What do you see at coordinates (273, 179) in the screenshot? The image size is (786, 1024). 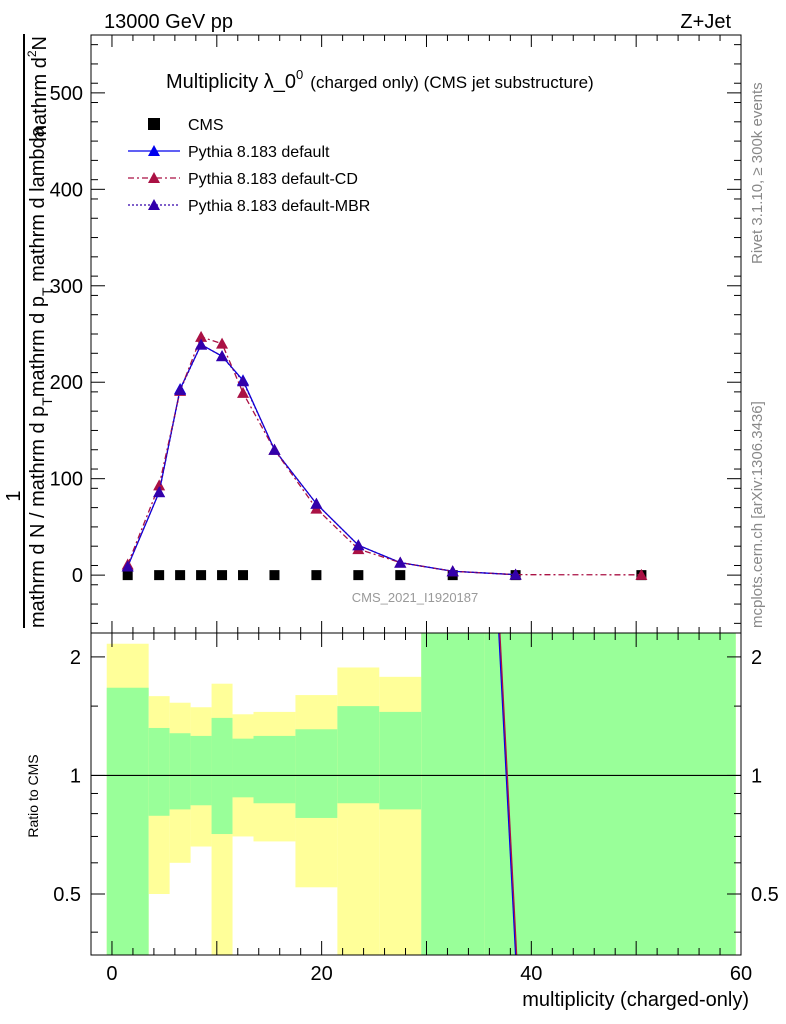 I see `legend-label: Pythia 8.183 default-CD` at bounding box center [273, 179].